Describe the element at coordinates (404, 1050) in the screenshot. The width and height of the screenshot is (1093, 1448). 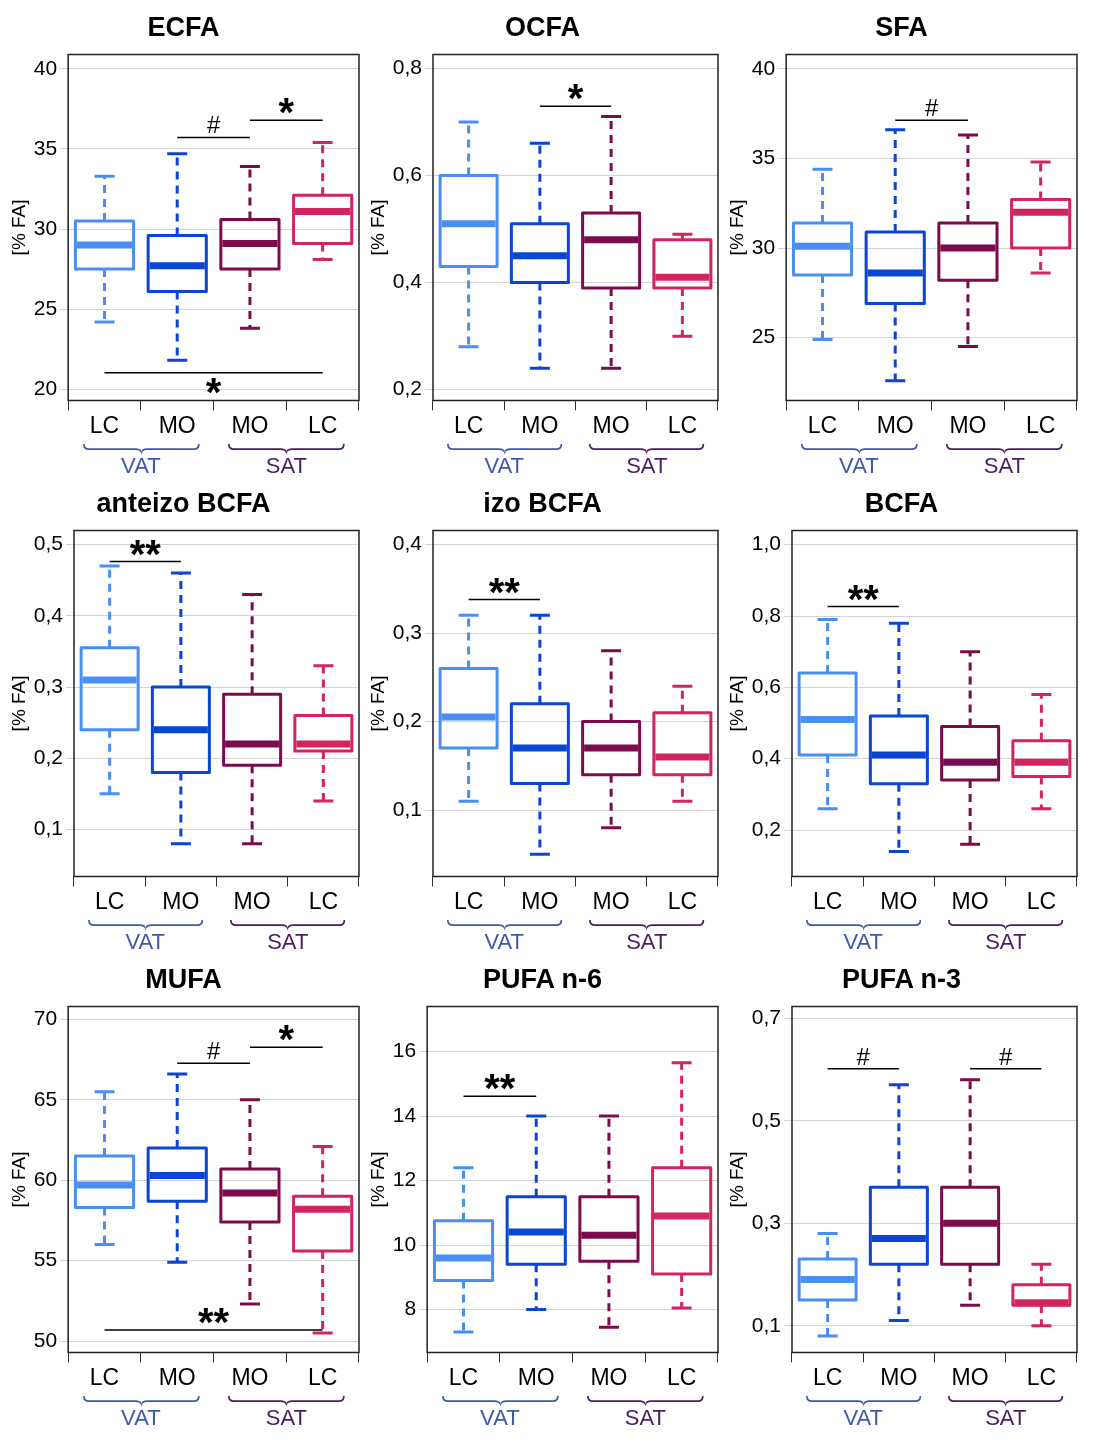
I see `y-tick-label: 16` at that location.